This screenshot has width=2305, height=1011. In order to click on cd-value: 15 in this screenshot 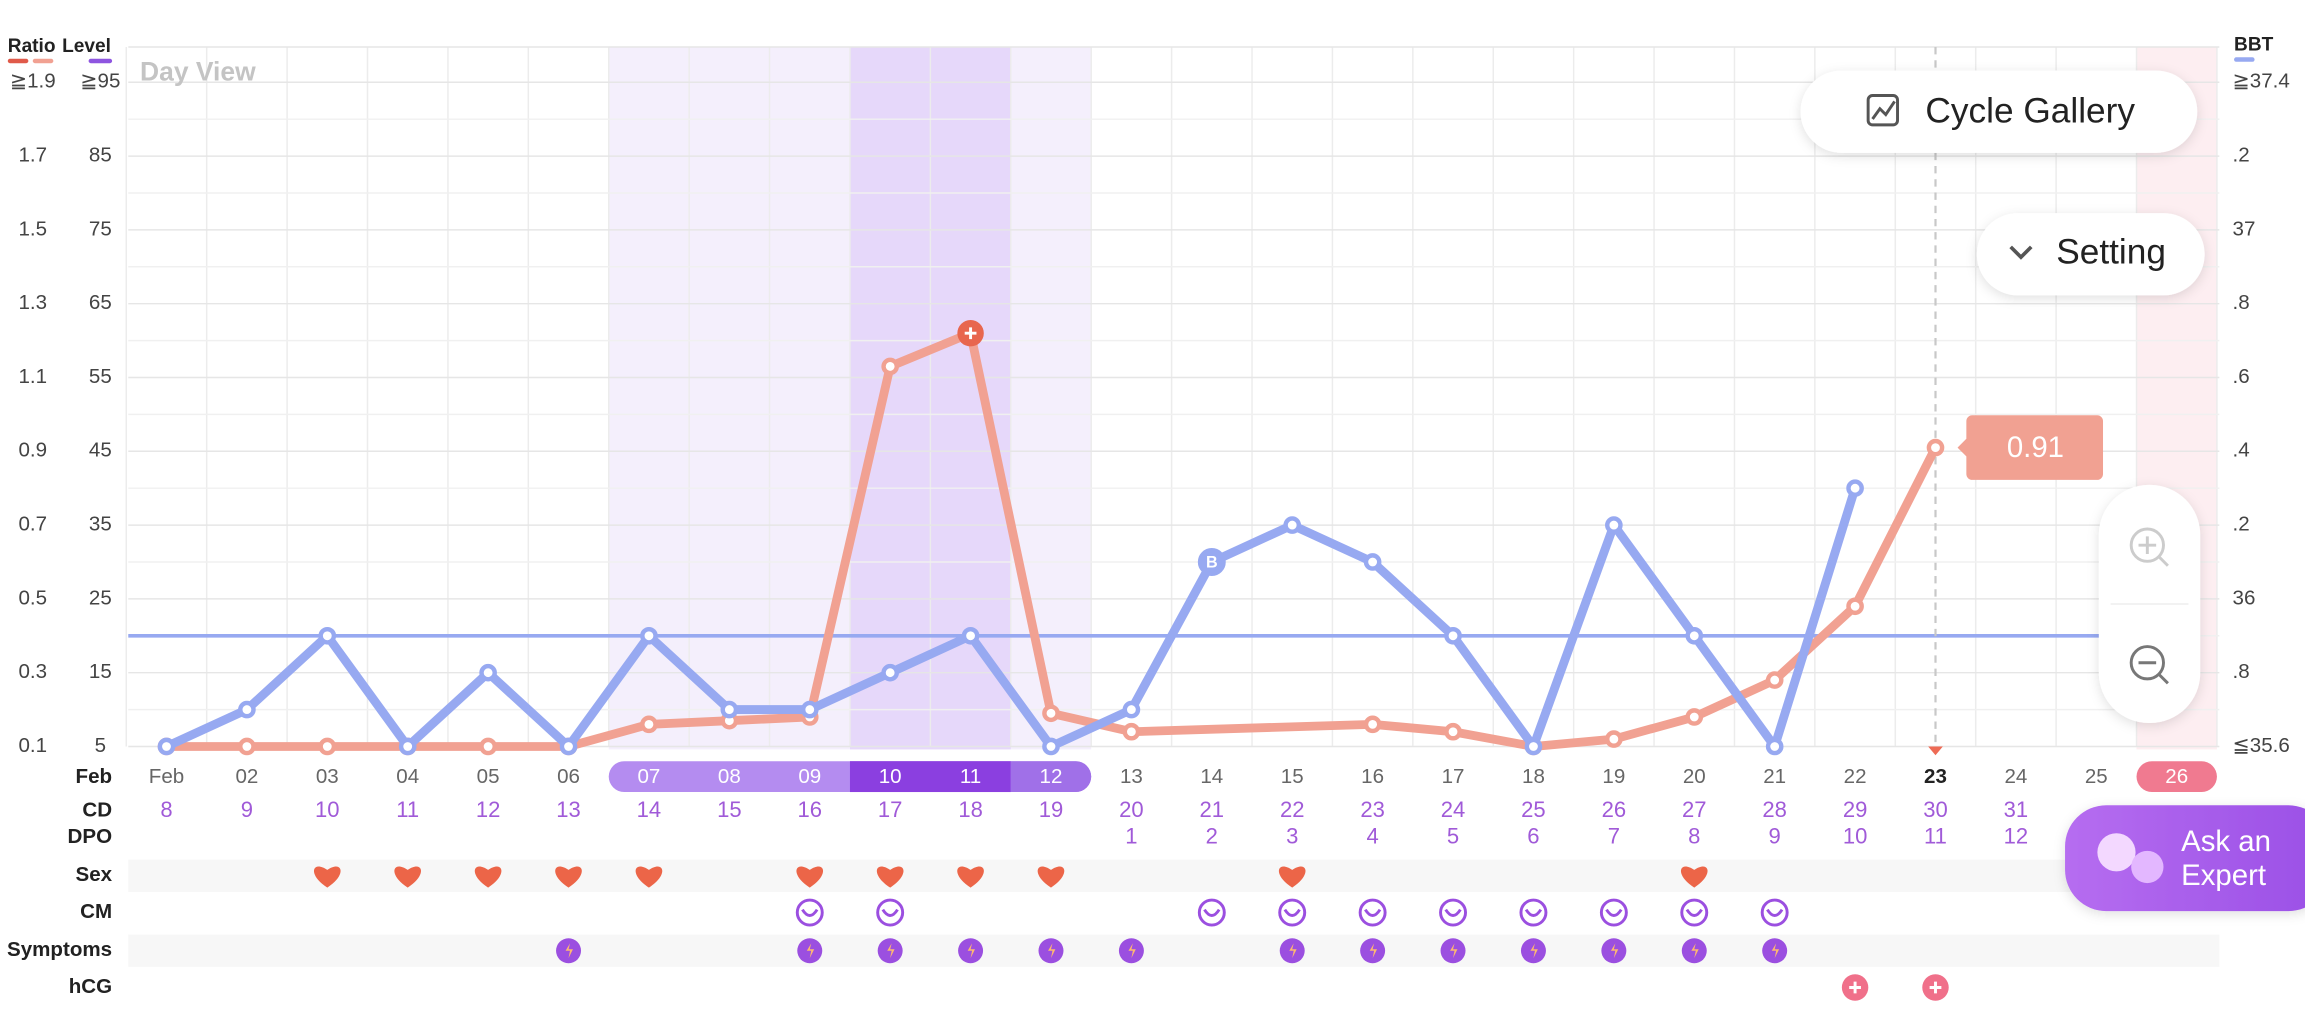, I will do `click(729, 809)`.